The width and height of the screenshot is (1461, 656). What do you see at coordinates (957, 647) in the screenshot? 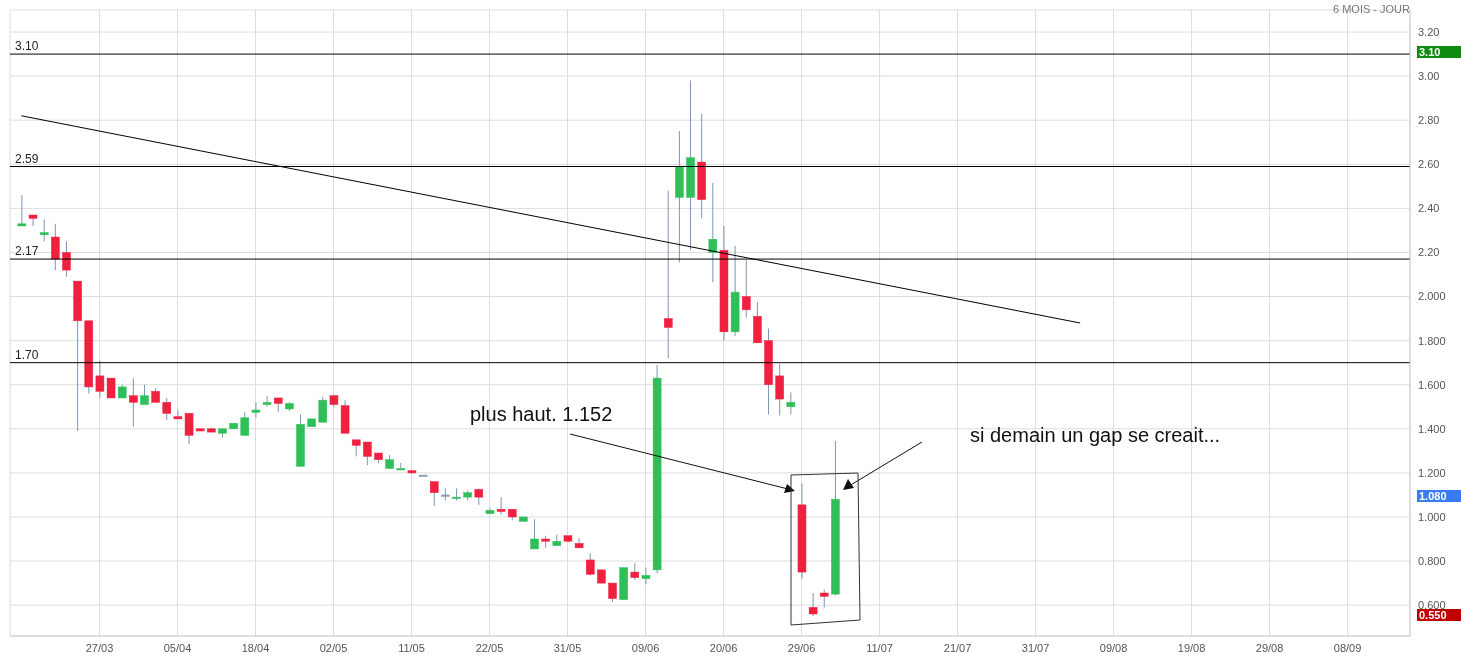
I see `x-tick-label: 21/07` at bounding box center [957, 647].